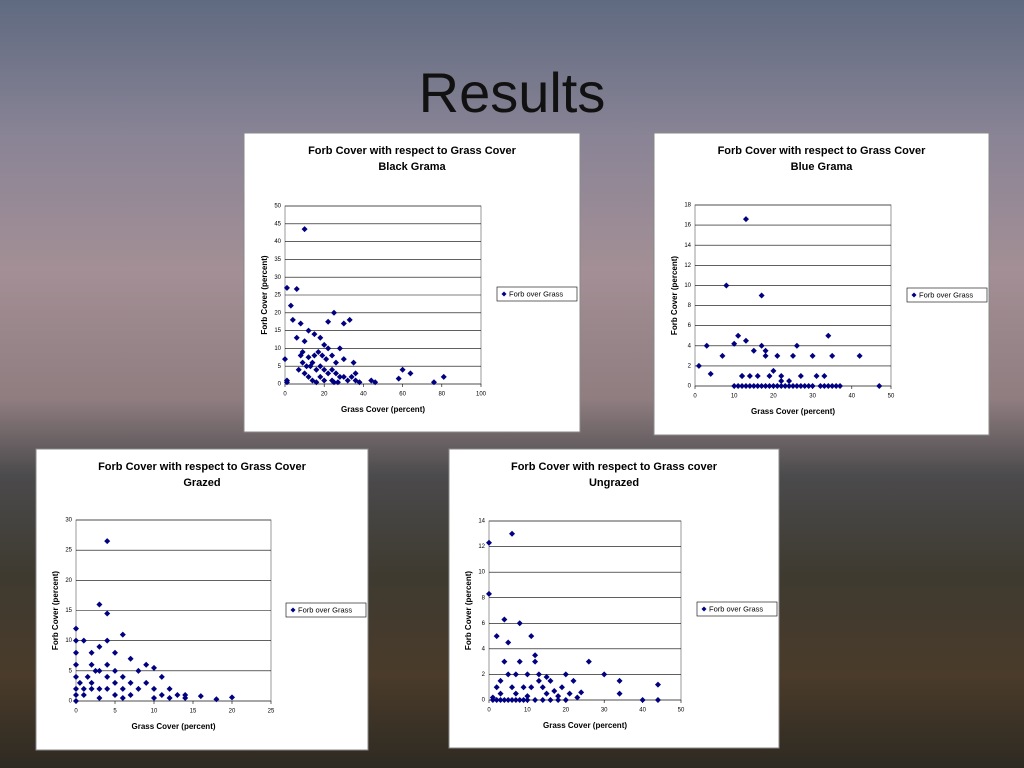 This screenshot has height=768, width=1024. I want to click on slide-title: Results, so click(512, 92).